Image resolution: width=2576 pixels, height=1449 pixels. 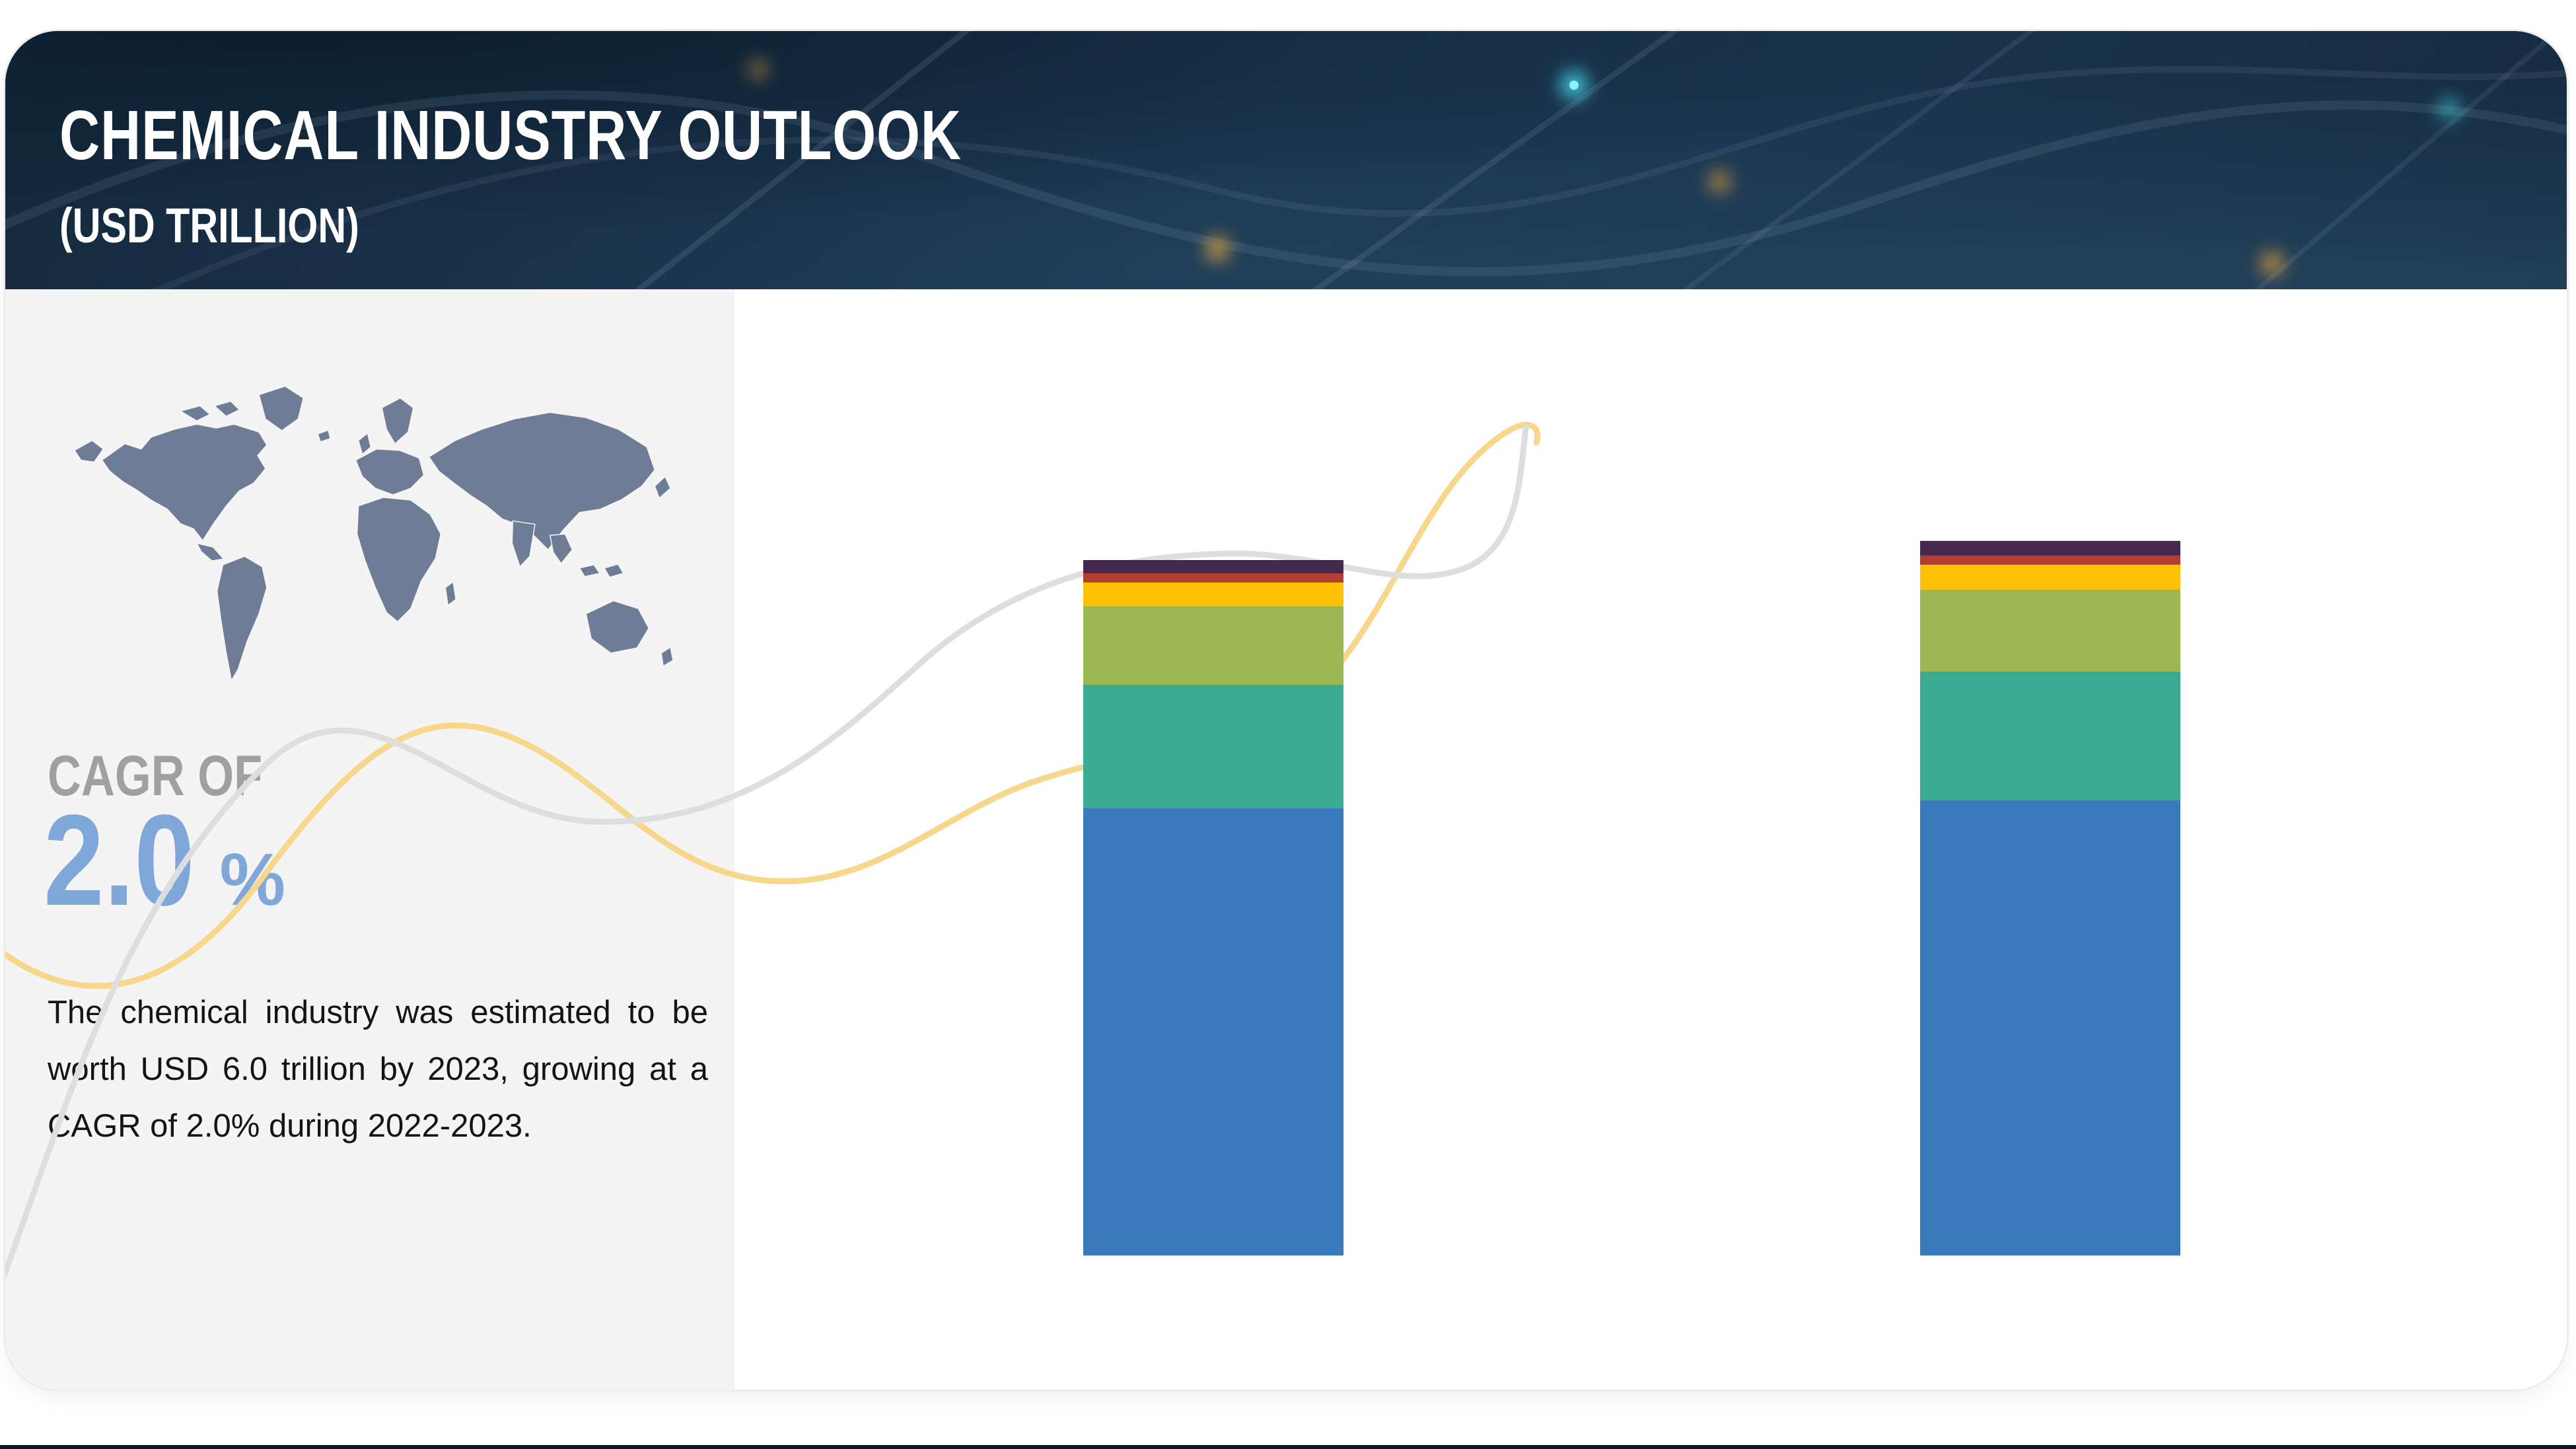 I want to click on glow-dot-amber, so click(x=1218, y=249).